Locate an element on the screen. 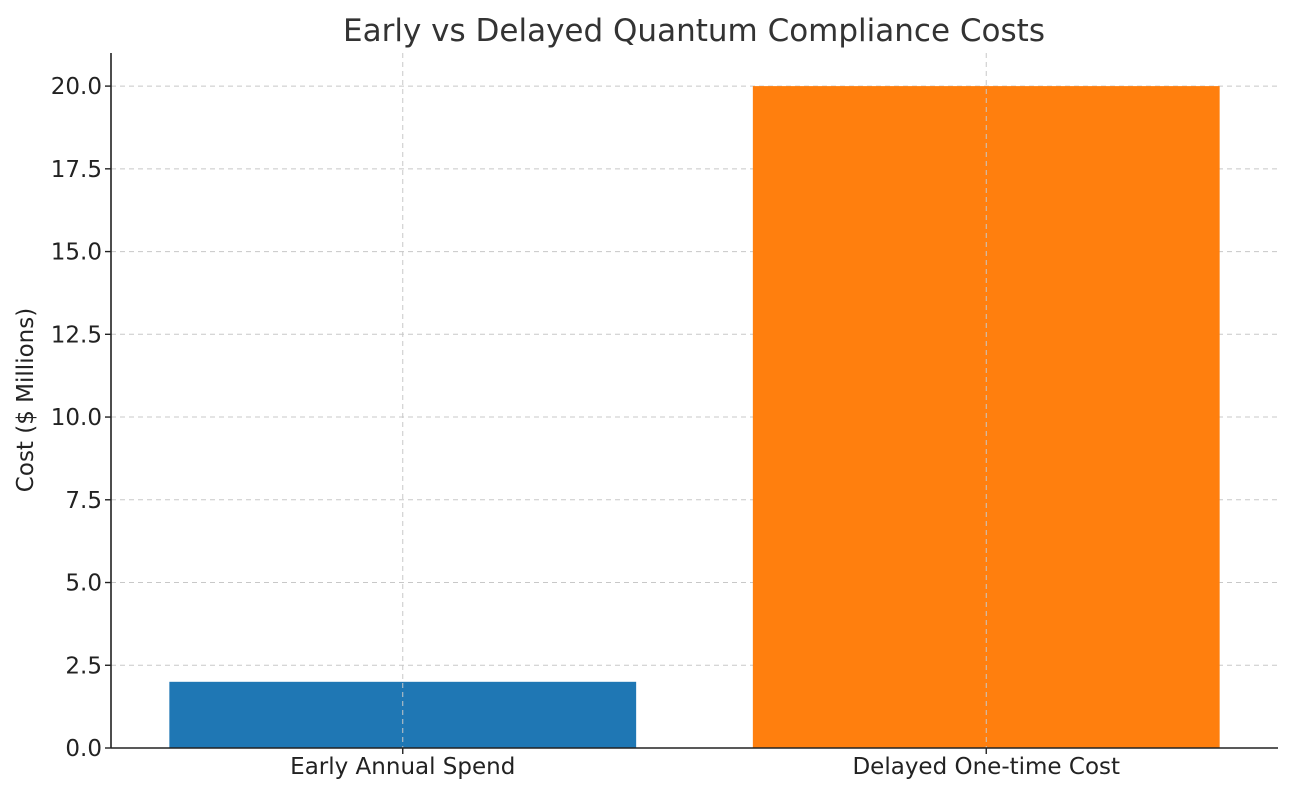  y-axis-label: Cost ($ Millions) is located at coordinates (26, 400).